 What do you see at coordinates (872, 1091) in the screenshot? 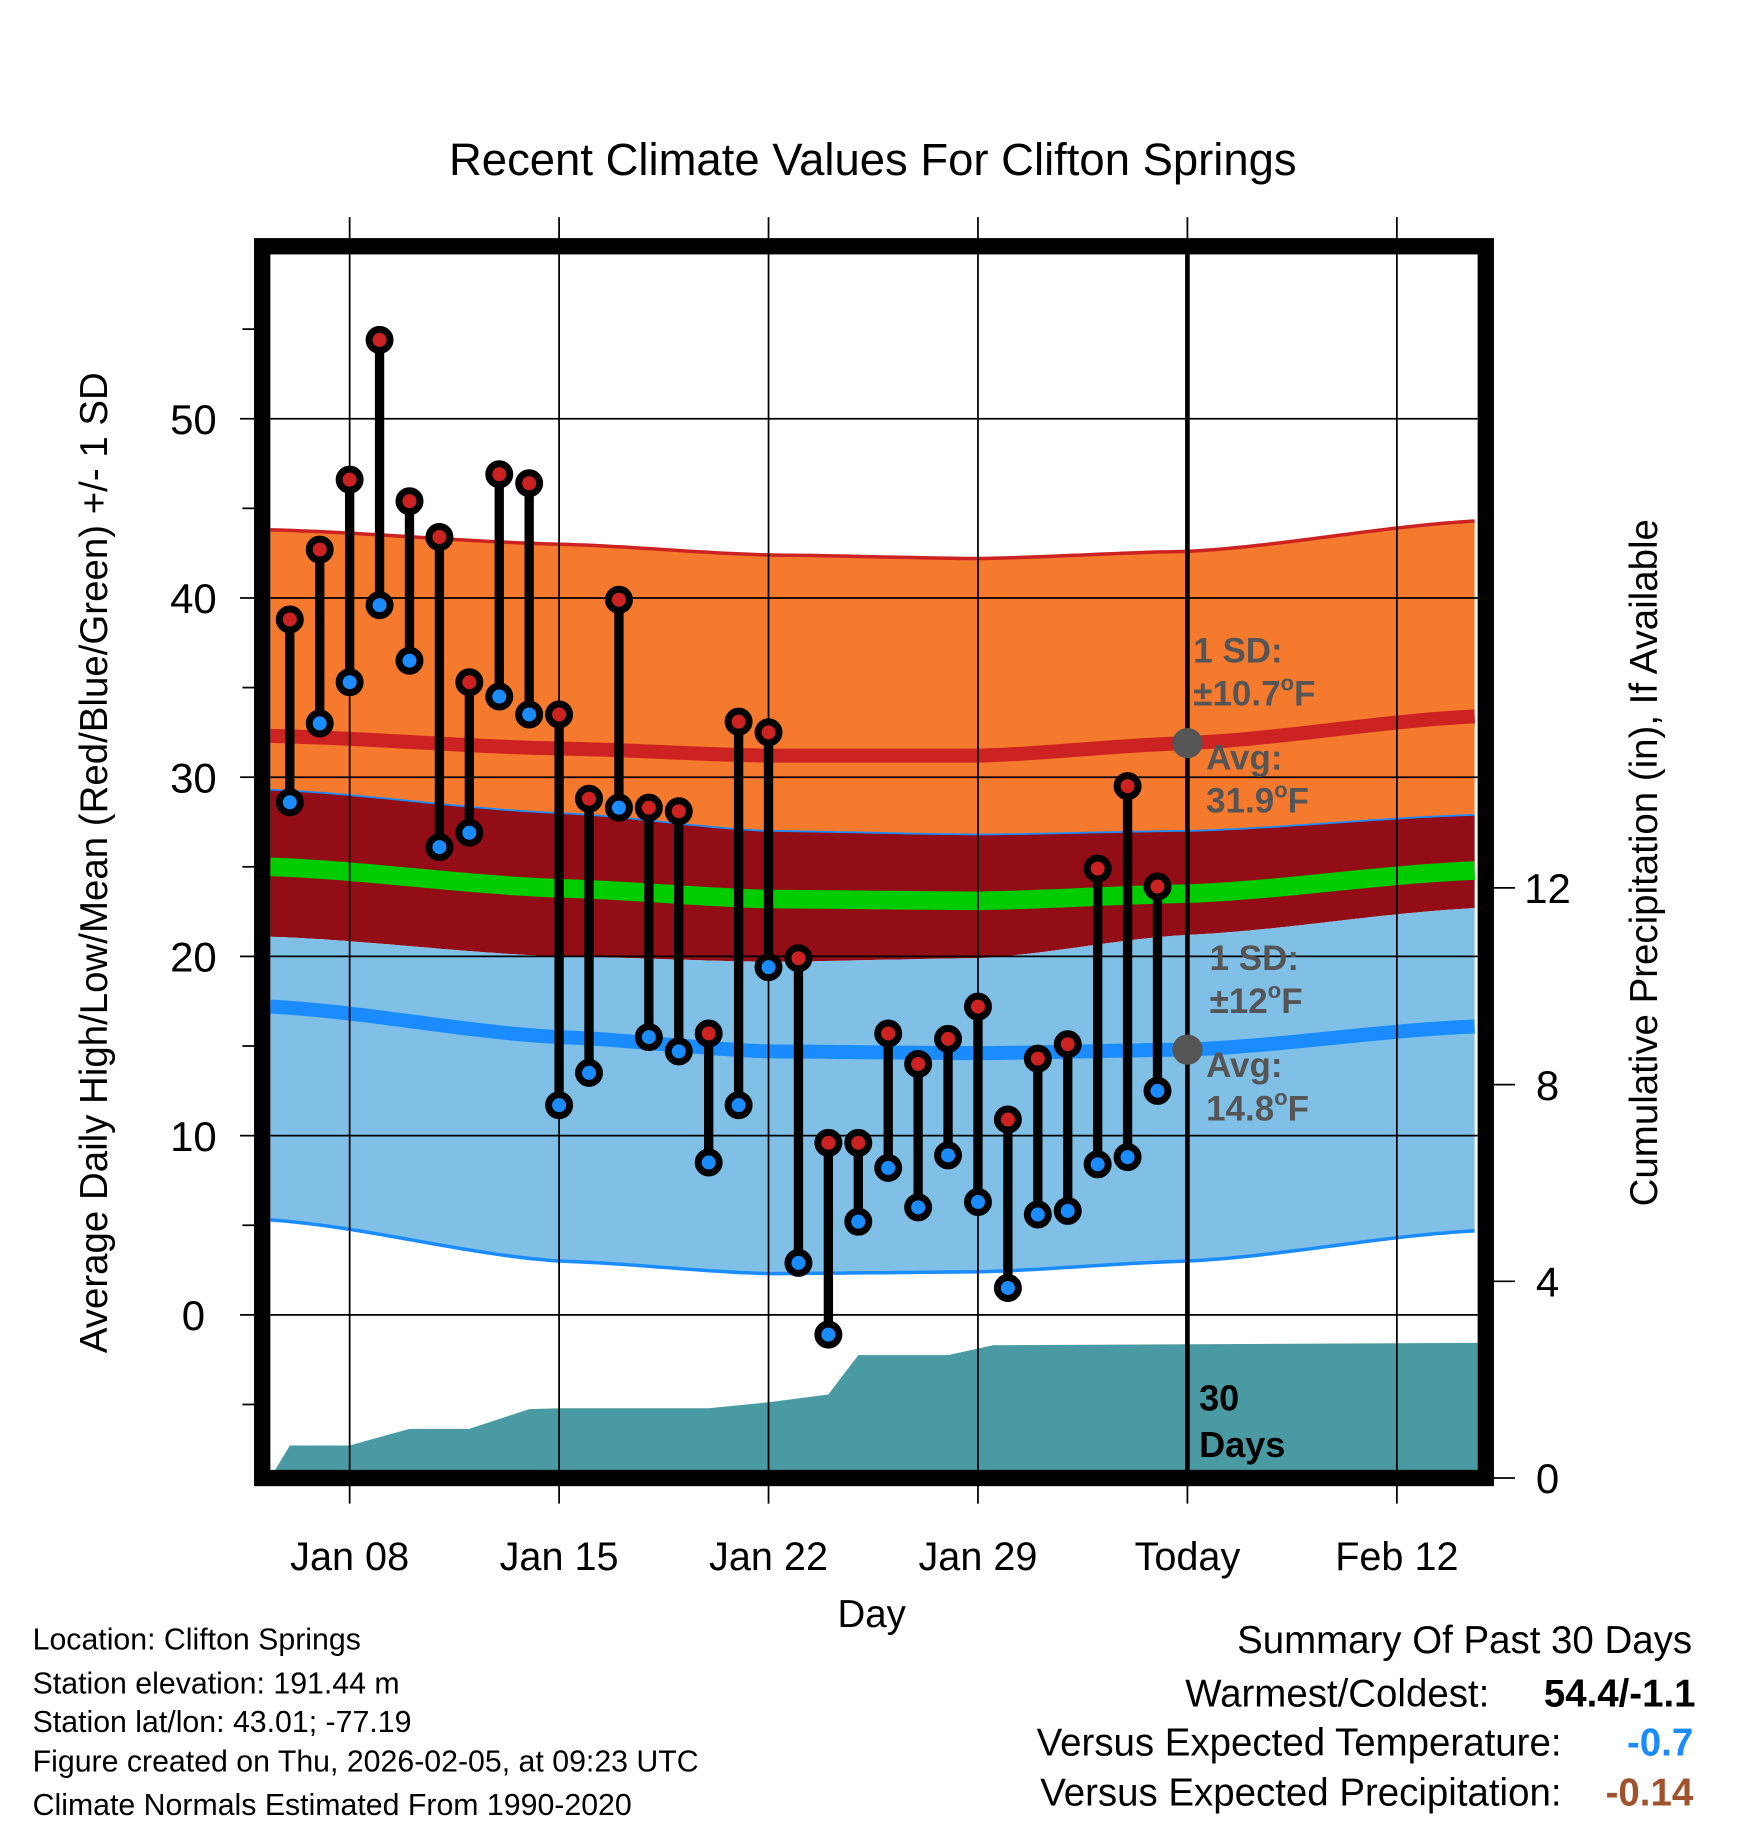
I see `low-sd-band` at bounding box center [872, 1091].